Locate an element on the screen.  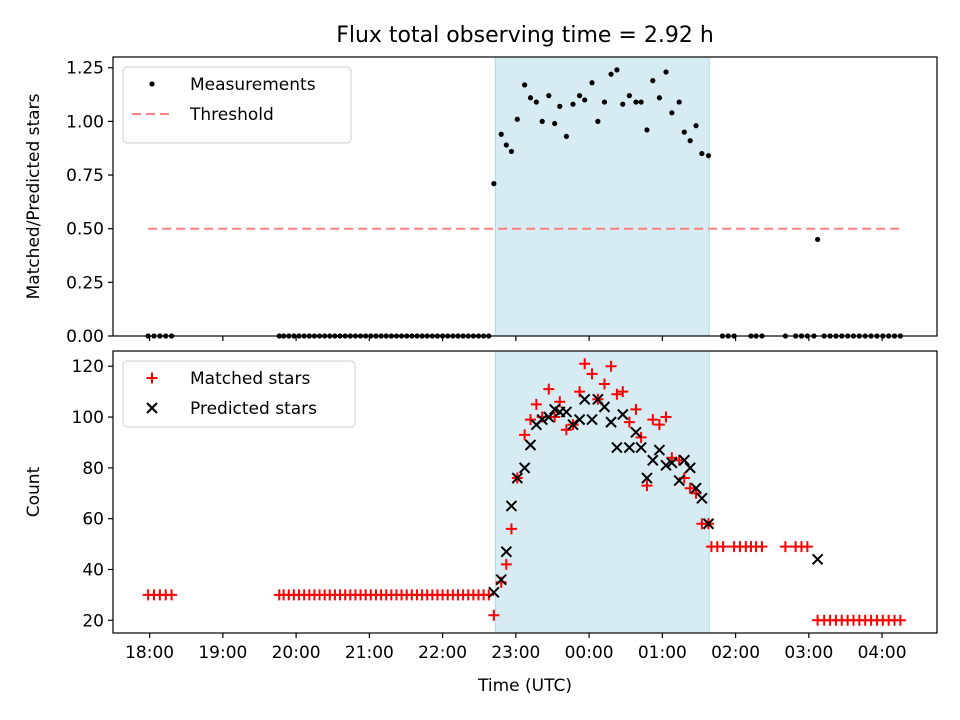
y-tick-label: 100 is located at coordinates (88, 418).